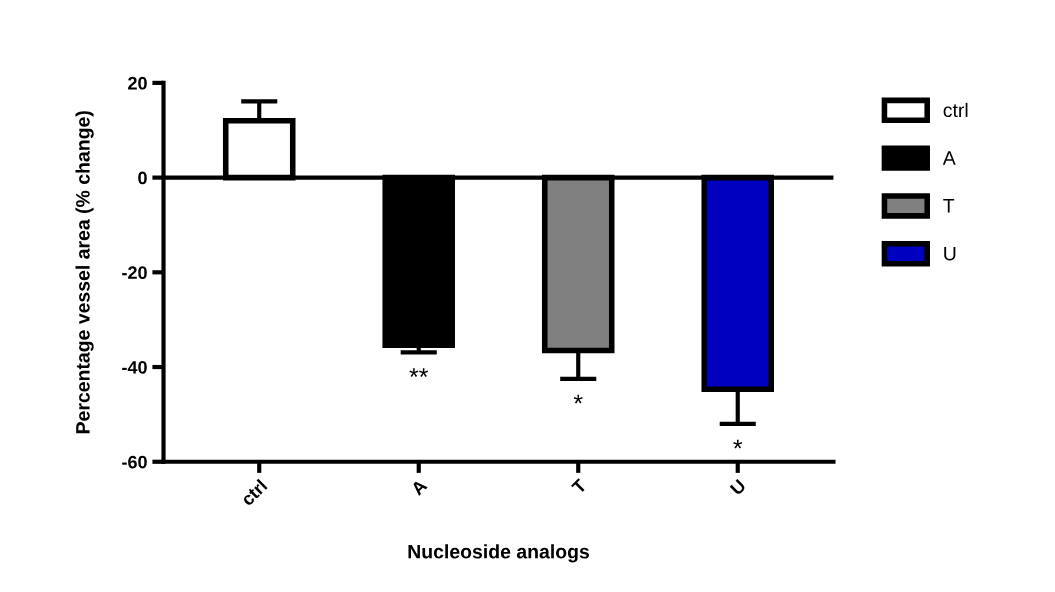 This screenshot has height=592, width=1055. Describe the element at coordinates (738, 487) in the screenshot. I see `x-tick-label: U` at that location.